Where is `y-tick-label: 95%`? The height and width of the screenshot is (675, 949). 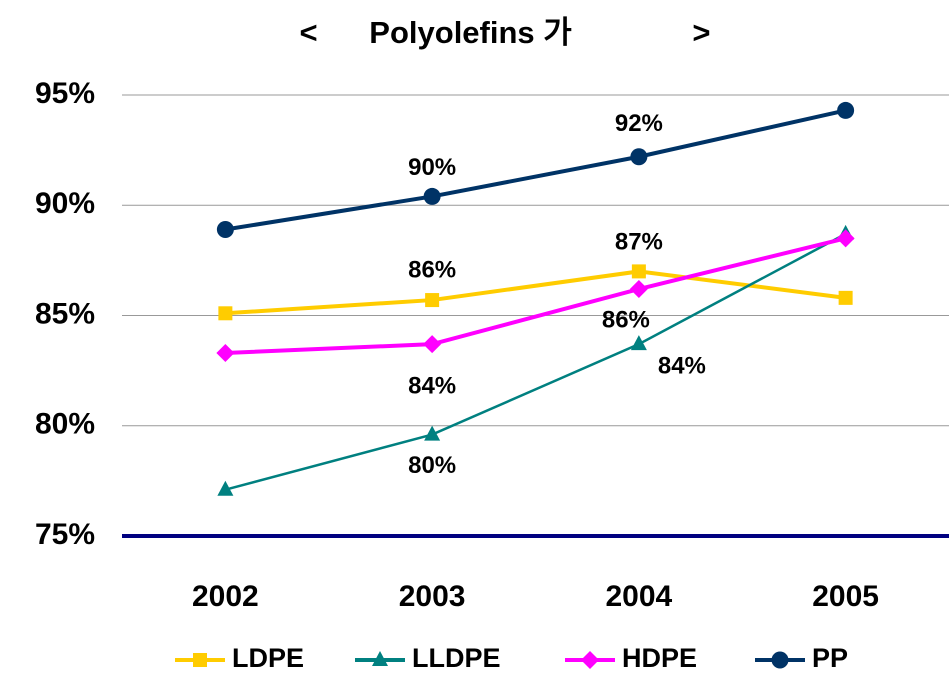 y-tick-label: 95% is located at coordinates (65, 93).